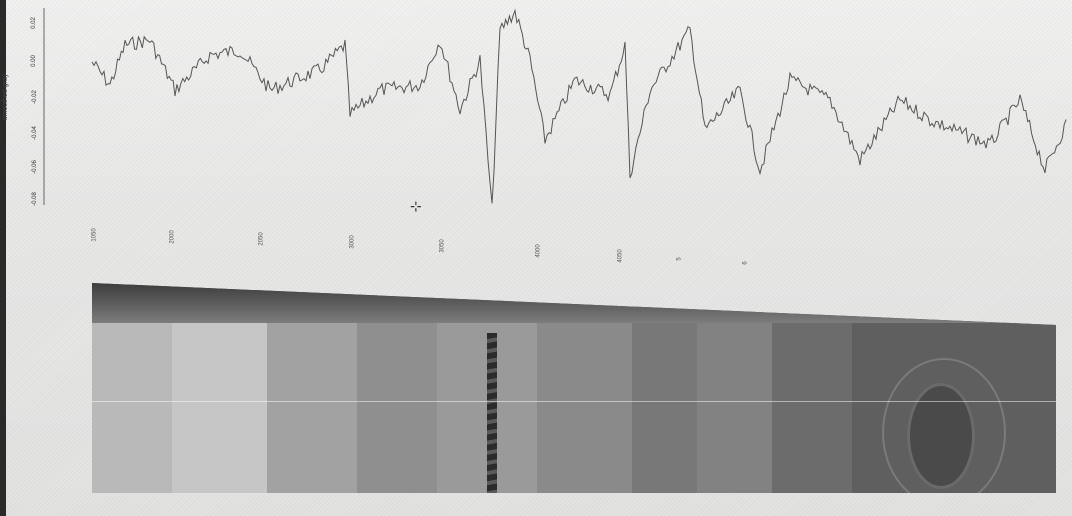 This screenshot has height=516, width=1072. What do you see at coordinates (5, 96) in the screenshot?
I see `y-axis-label: smoothed gray` at bounding box center [5, 96].